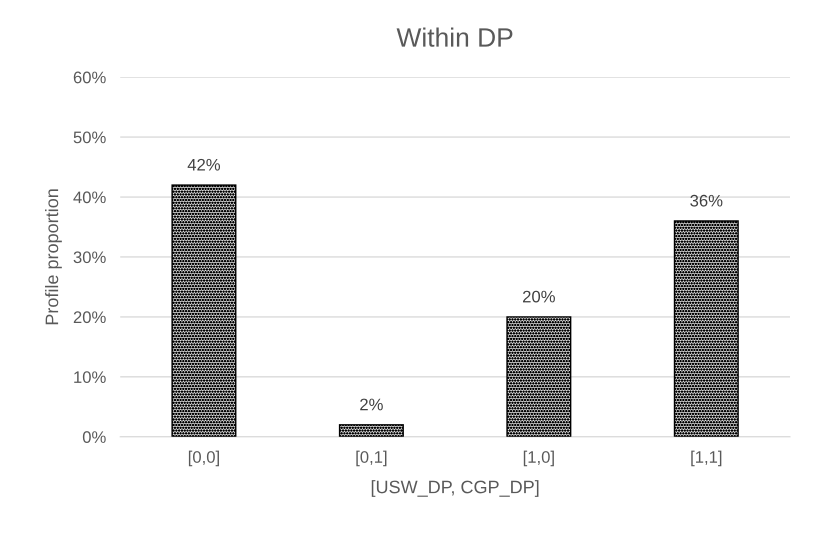  I want to click on y-tick-label: 50%, so click(90, 137).